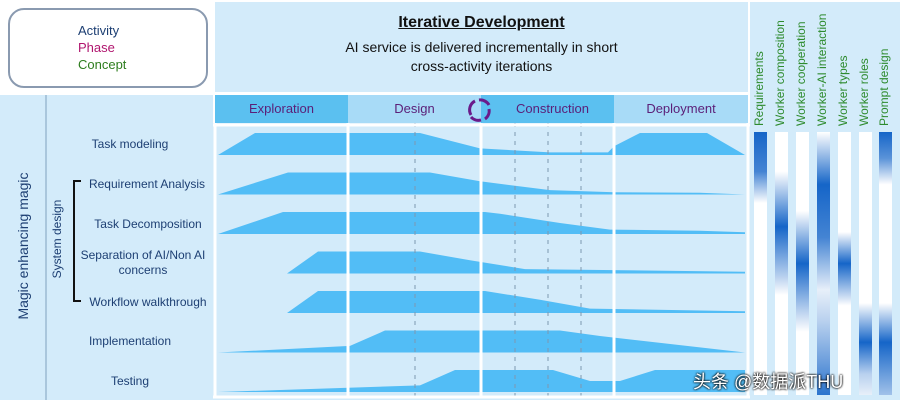 This screenshot has width=902, height=407. What do you see at coordinates (842, 90) in the screenshot?
I see `concept-label: Worker types` at bounding box center [842, 90].